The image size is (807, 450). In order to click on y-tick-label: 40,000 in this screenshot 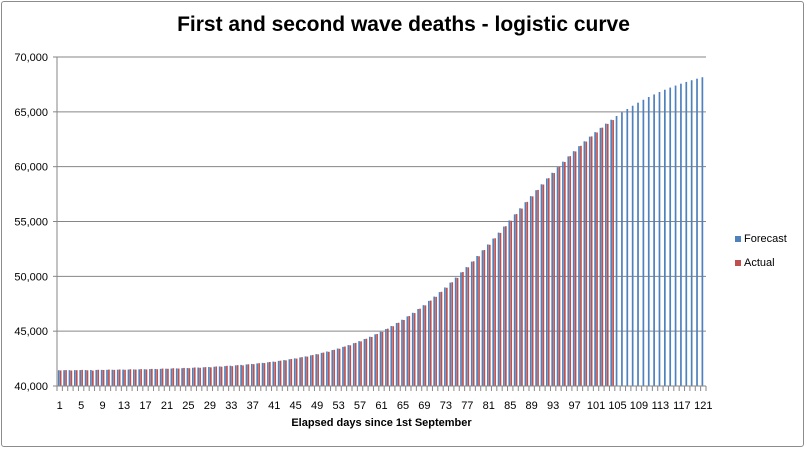, I will do `click(31, 387)`.